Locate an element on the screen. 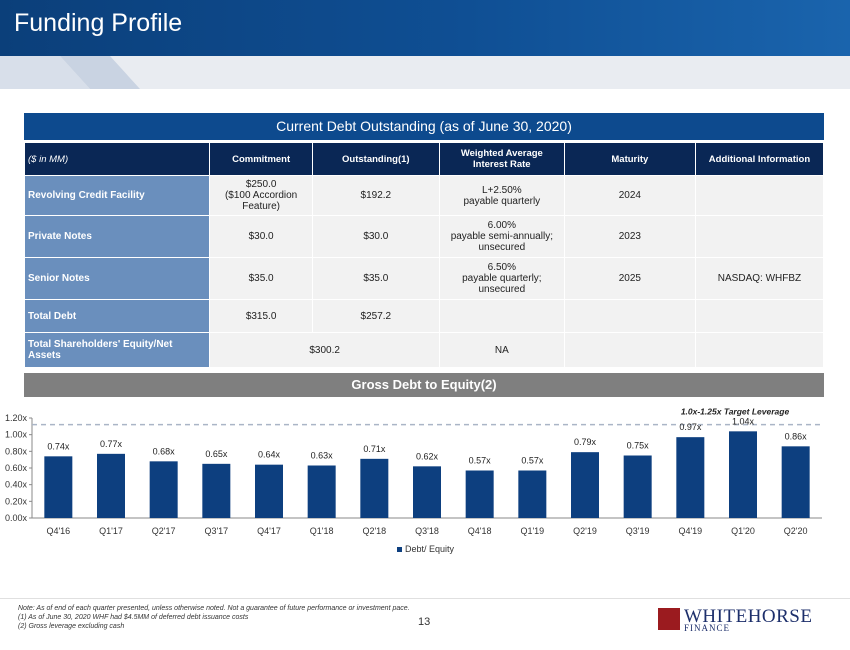  column-header-rate: Weighted Average Interest Rate is located at coordinates (501, 159).